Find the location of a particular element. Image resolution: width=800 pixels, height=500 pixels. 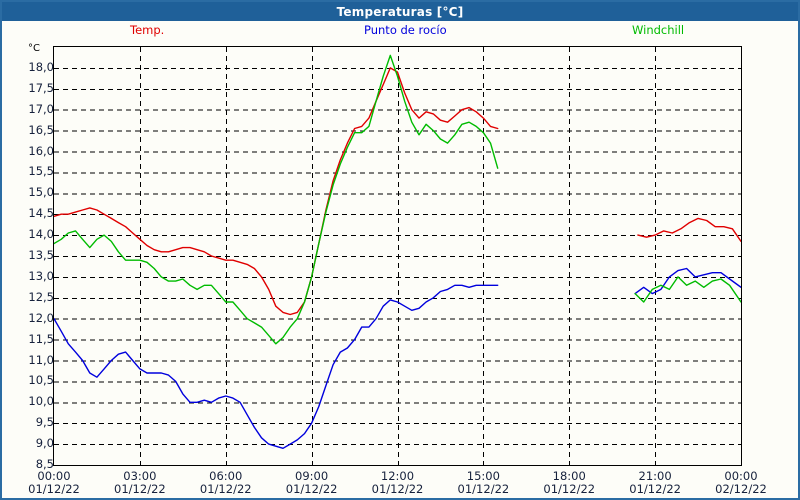

x-axis-tick: 06:00 01/12/22 is located at coordinates (226, 483).